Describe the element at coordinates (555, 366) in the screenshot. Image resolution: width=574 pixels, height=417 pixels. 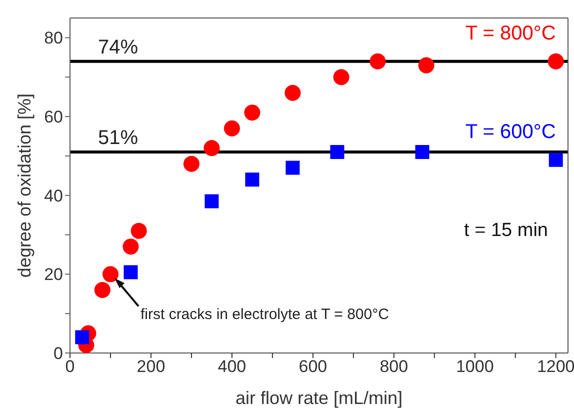
I see `x-tick-label: 1200` at that location.